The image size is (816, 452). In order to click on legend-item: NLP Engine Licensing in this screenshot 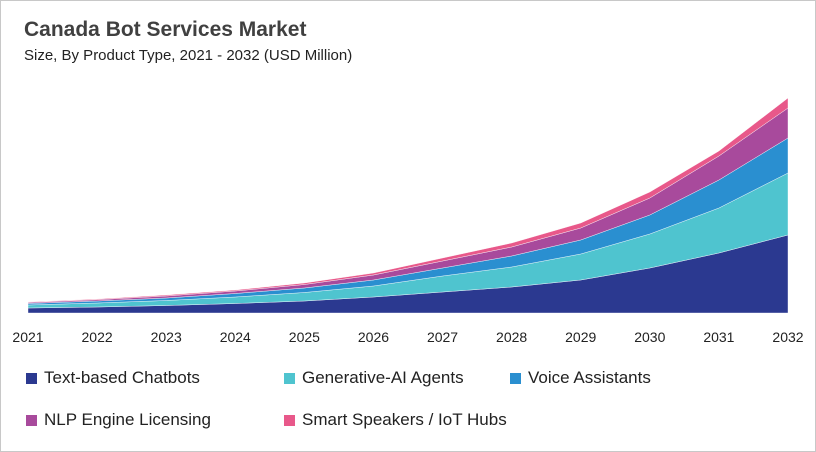, I will do `click(118, 420)`.